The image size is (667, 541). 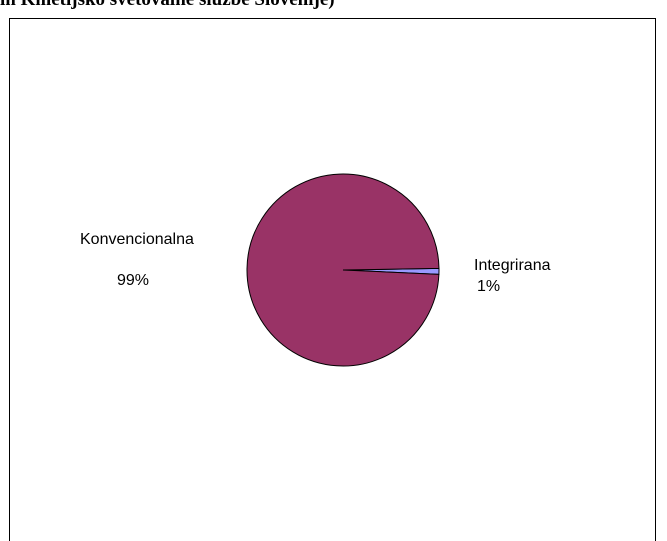 I want to click on slice-value-label: 99%, so click(x=133, y=280).